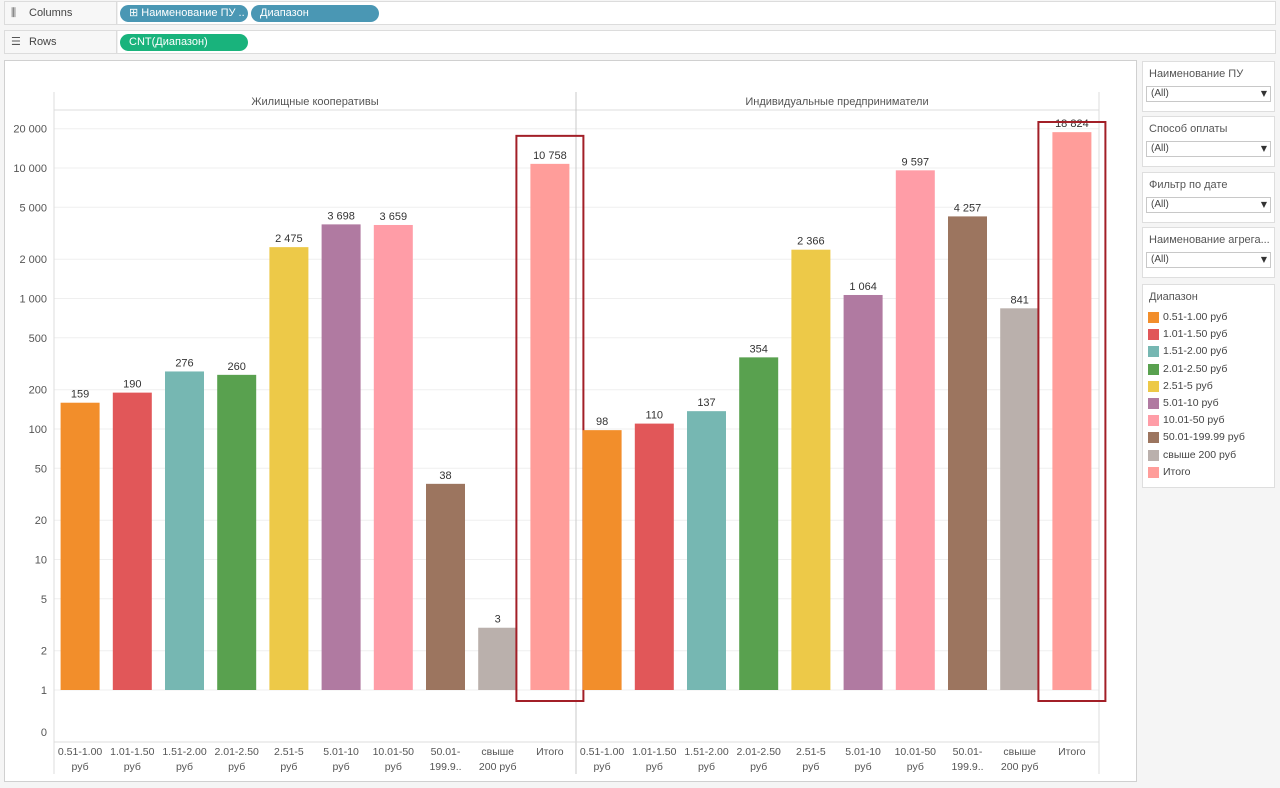 The width and height of the screenshot is (1280, 788). I want to click on column-pill-range: Диапазон, so click(315, 13).